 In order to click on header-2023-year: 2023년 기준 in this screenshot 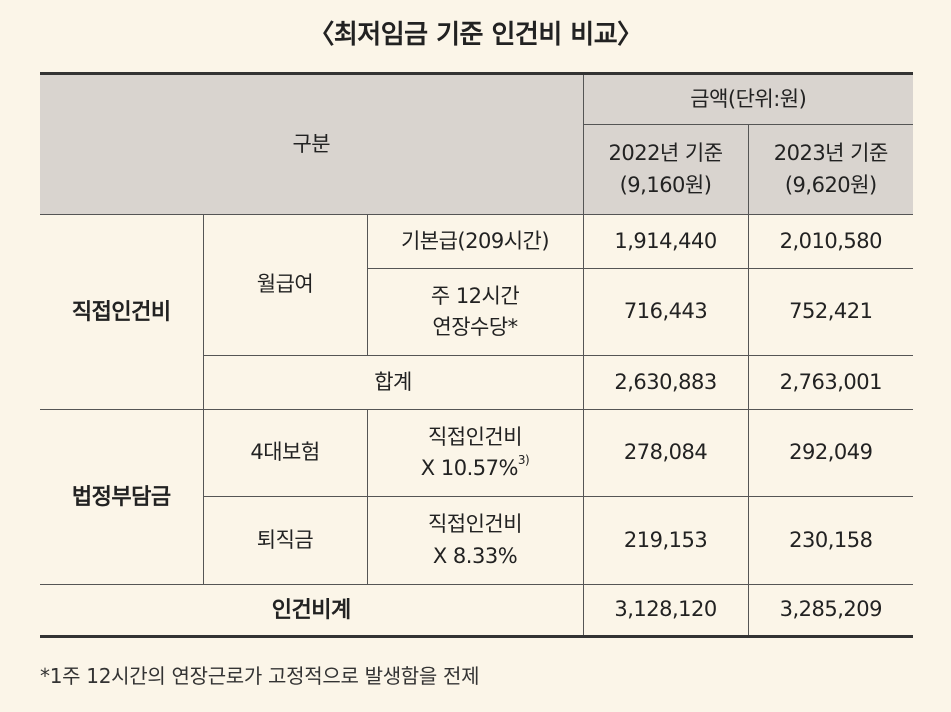, I will do `click(831, 153)`.